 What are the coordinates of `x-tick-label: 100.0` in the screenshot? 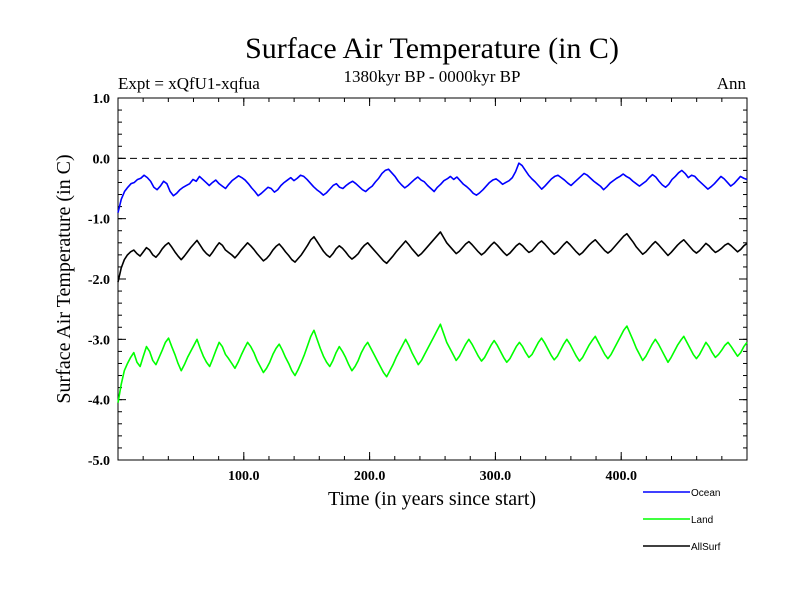 It's located at (244, 476).